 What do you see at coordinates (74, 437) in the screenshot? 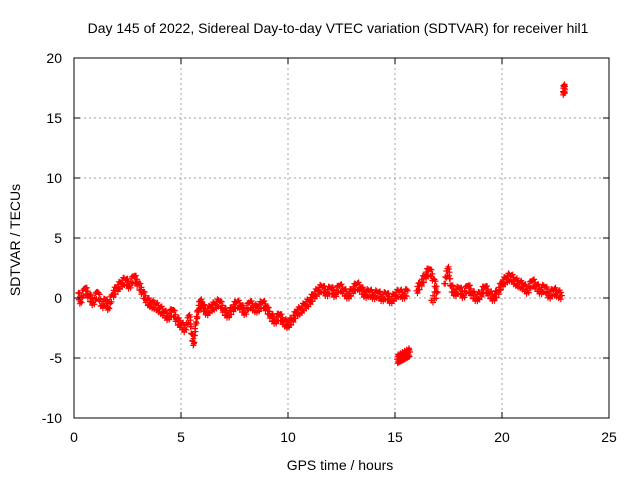
I see `x-tick-label: 0` at bounding box center [74, 437].